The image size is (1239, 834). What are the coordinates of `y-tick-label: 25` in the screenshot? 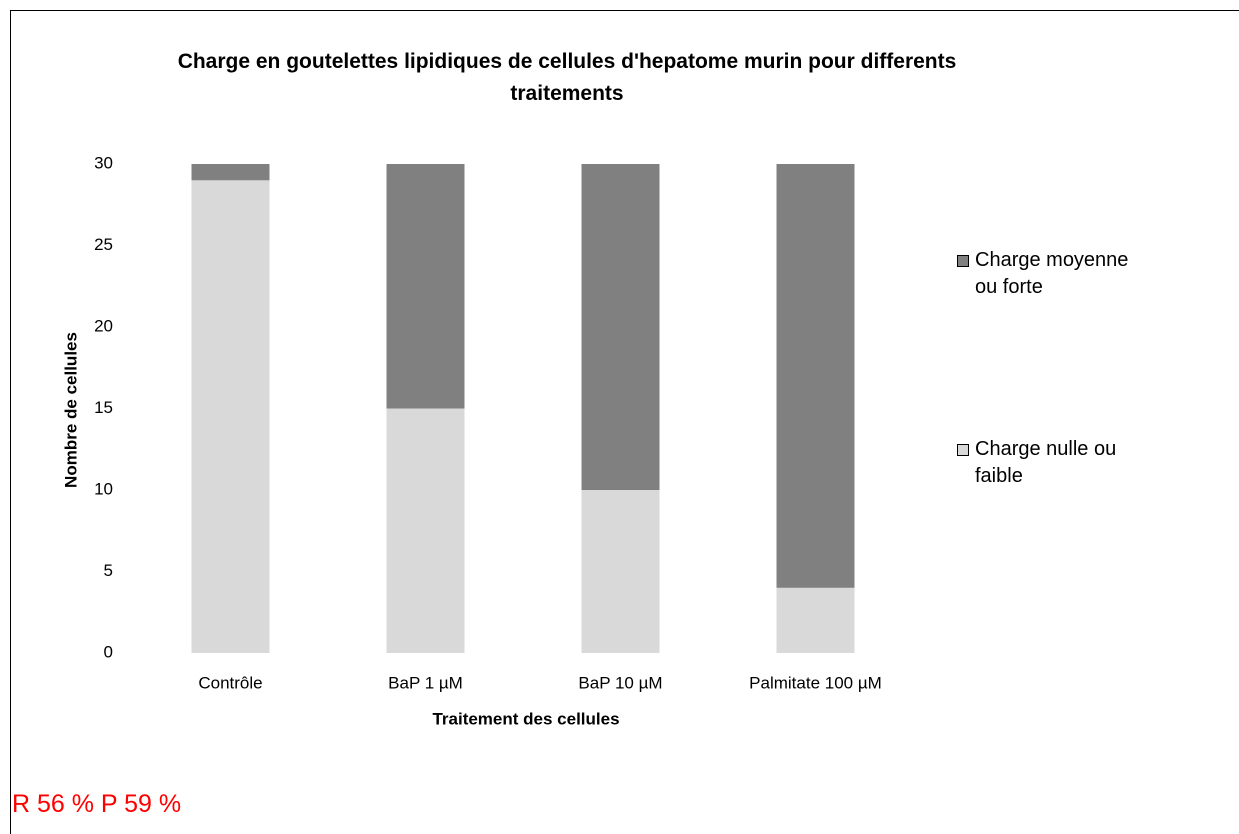 It's located at (103, 244).